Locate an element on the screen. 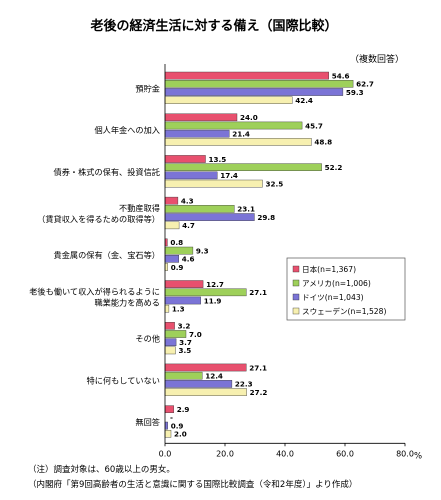  legend-label: スウェーデン(n=1,528) is located at coordinates (344, 311).